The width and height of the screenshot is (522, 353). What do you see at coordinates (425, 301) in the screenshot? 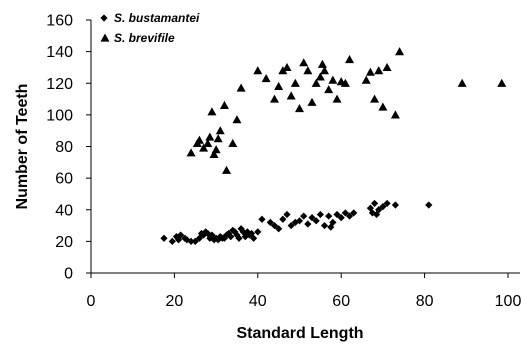
I see `x-tick-label: 80` at bounding box center [425, 301].